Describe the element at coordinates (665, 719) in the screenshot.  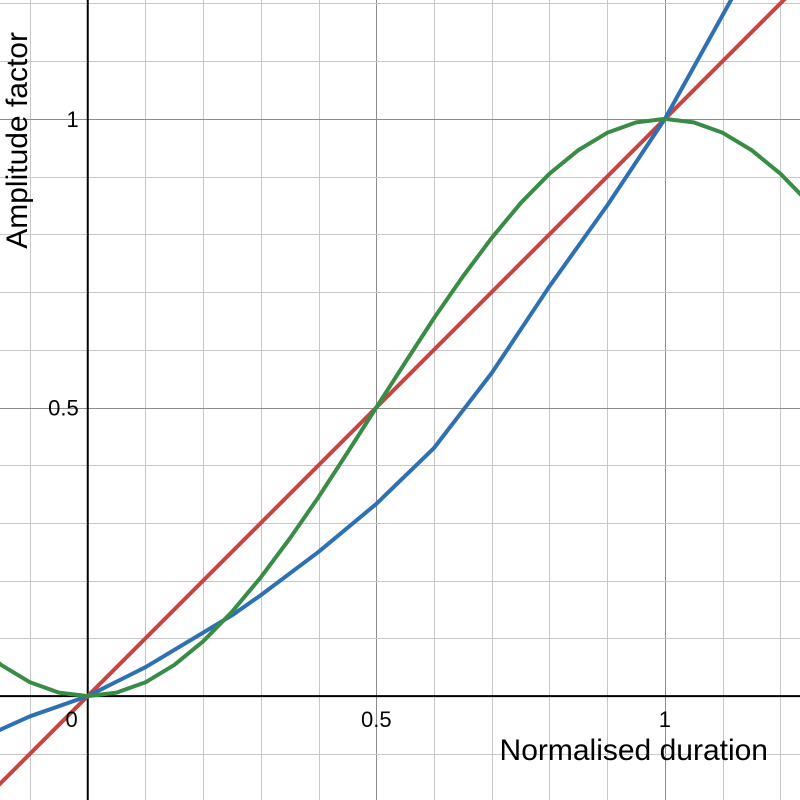
I see `x-tick-label: 1` at that location.